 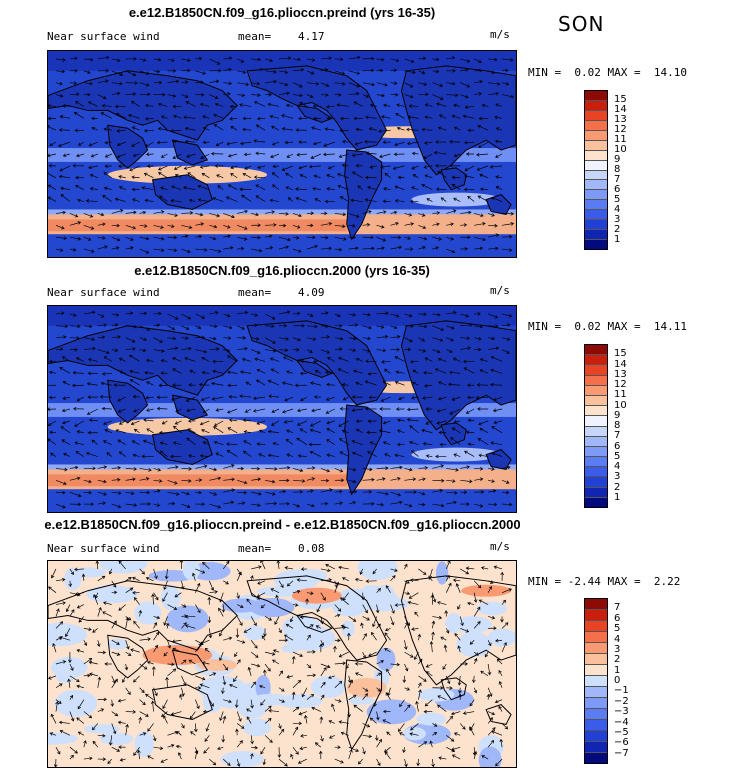 I want to click on colorbar-box, so click(x=596, y=204).